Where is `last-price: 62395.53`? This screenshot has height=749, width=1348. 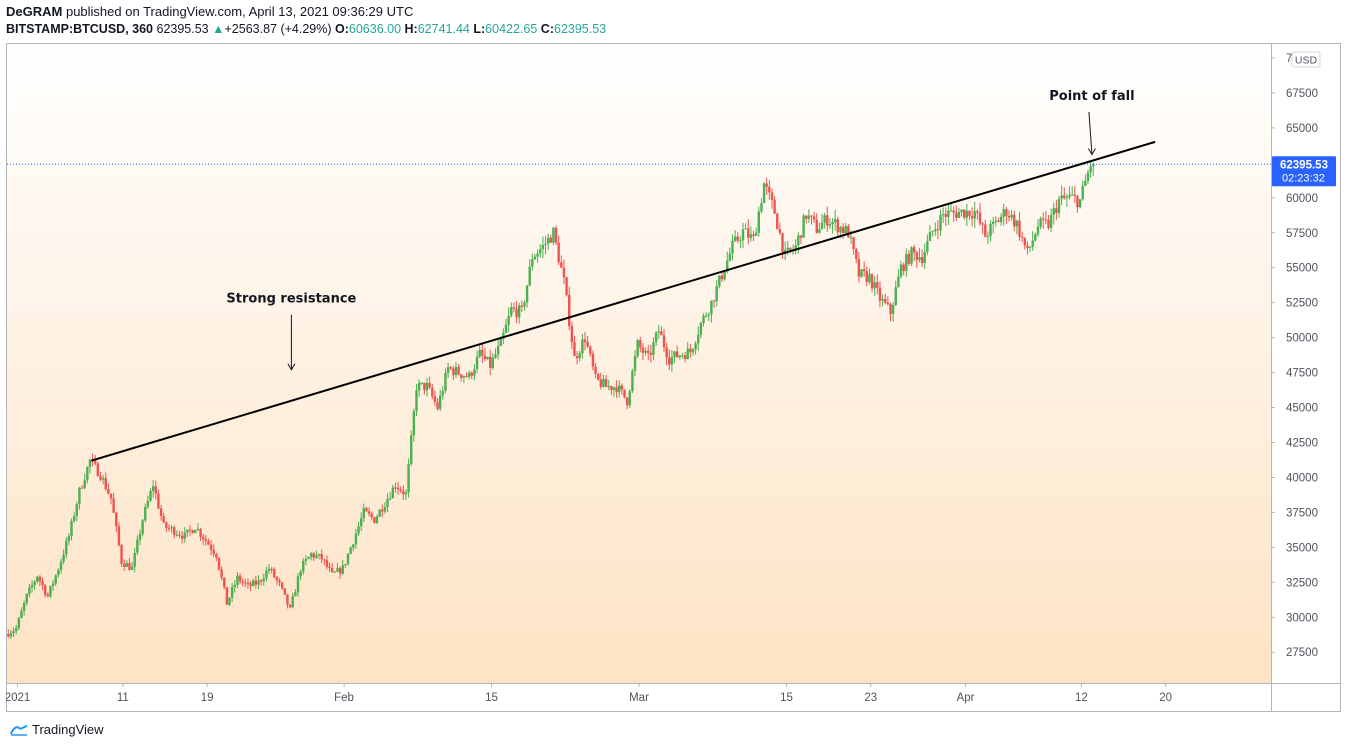 last-price: 62395.53 is located at coordinates (182, 29).